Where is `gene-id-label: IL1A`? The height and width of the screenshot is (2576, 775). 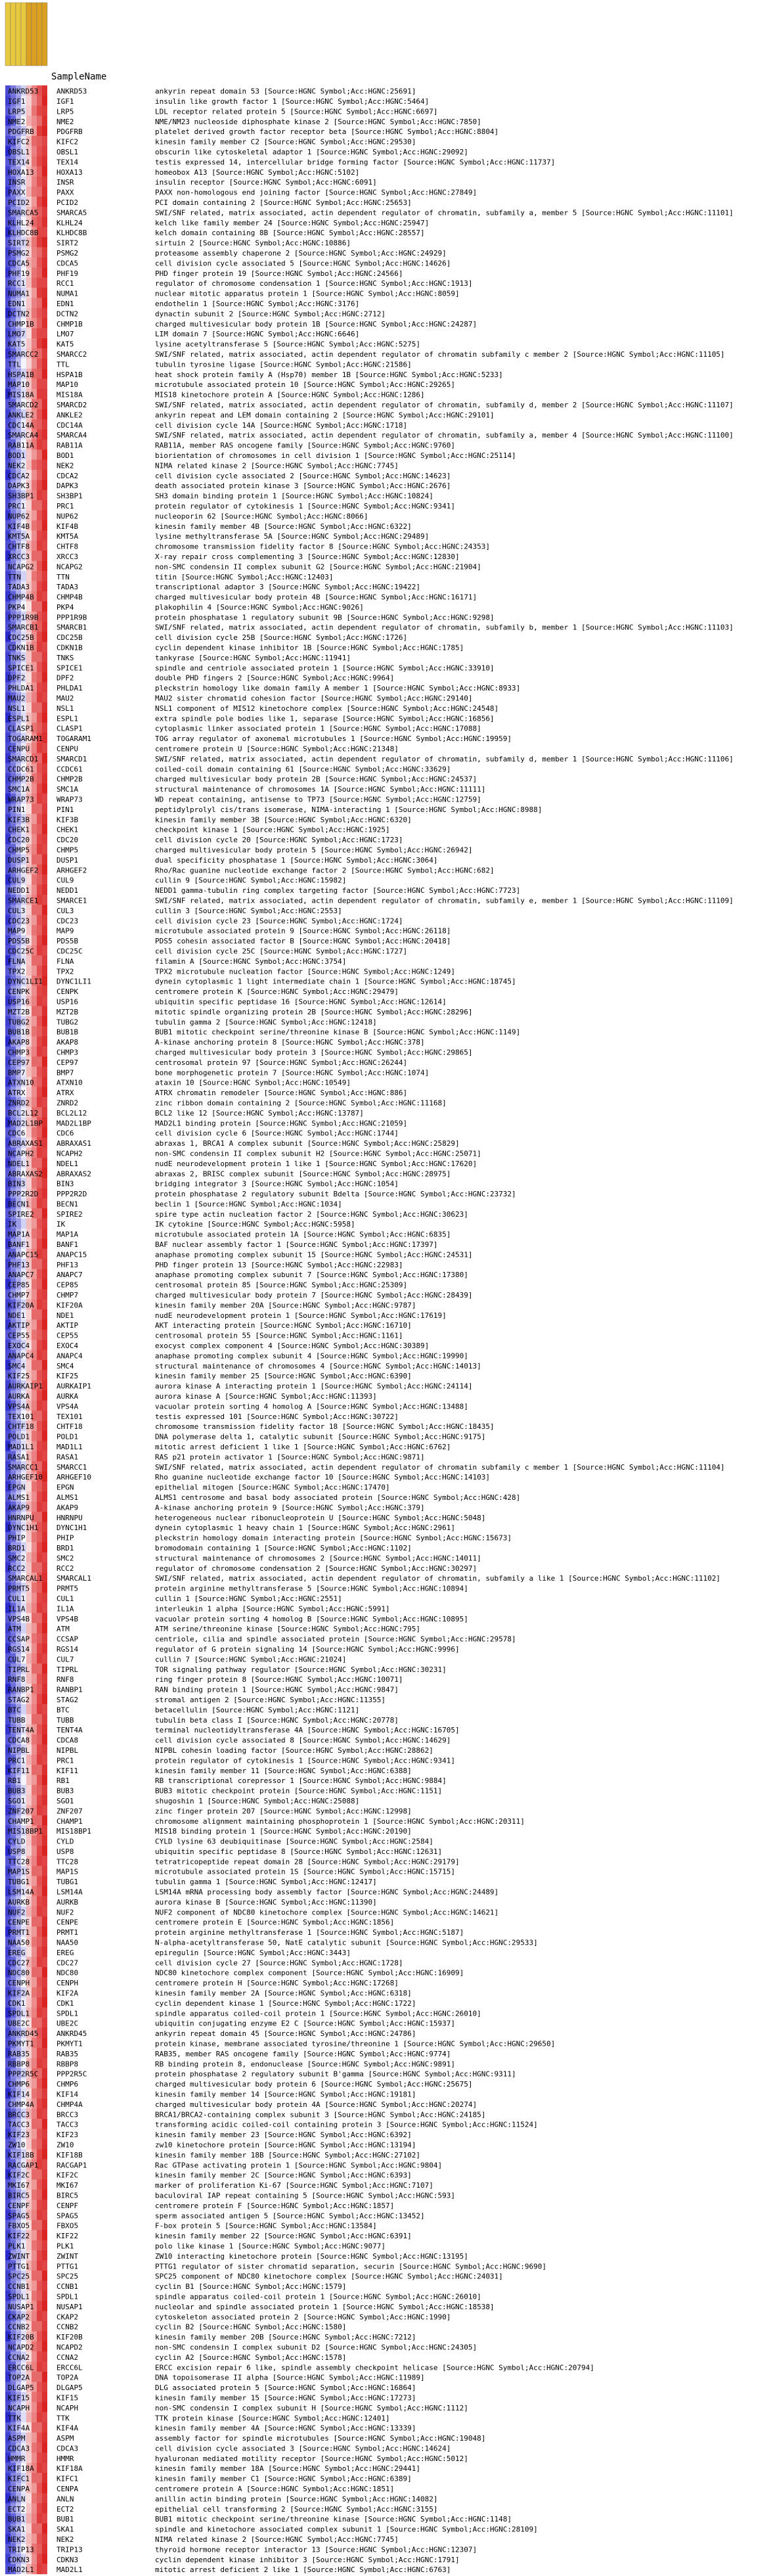
gene-id-label: IL1A is located at coordinates (65, 1608).